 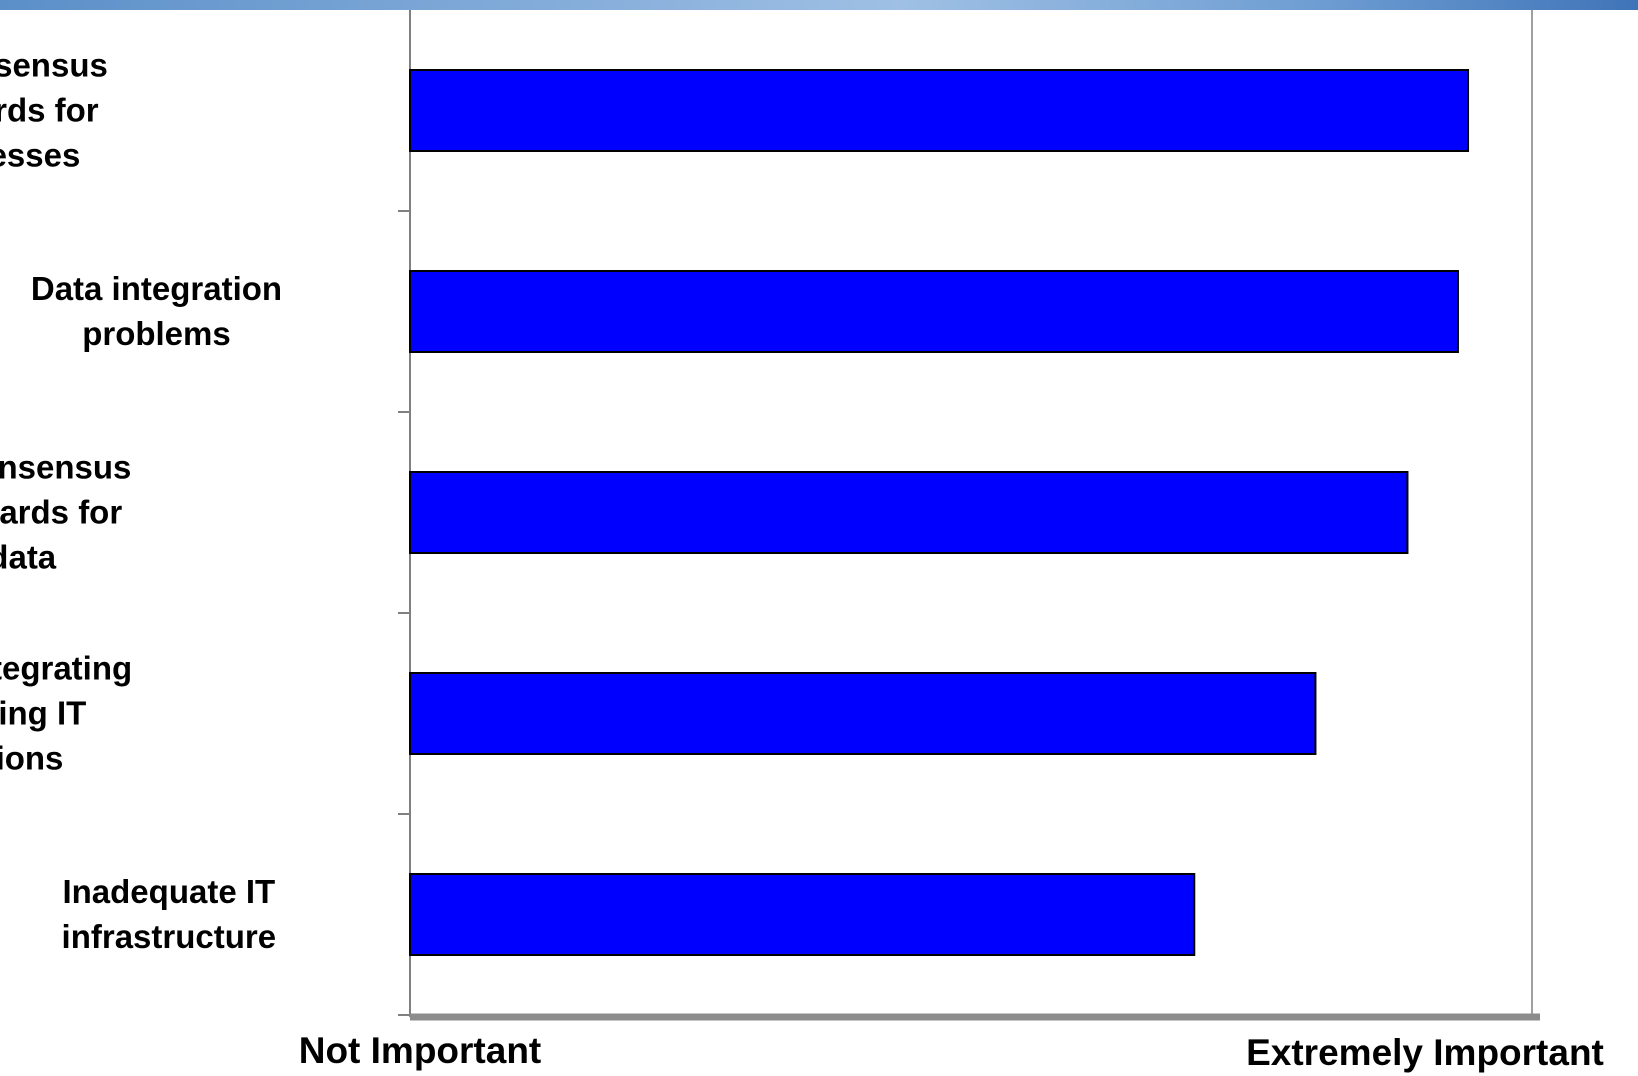 What do you see at coordinates (168, 891) in the screenshot?
I see `category-label-line: Inadequate IT` at bounding box center [168, 891].